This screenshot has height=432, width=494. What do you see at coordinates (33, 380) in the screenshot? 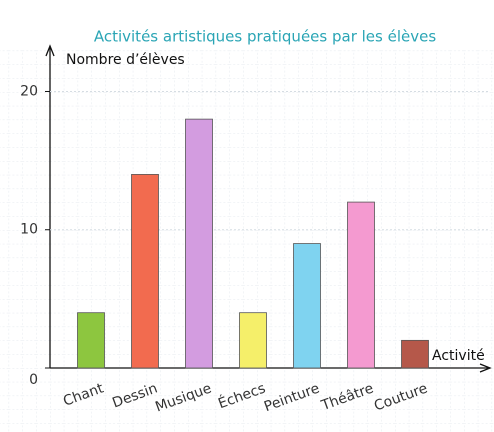
I see `y-tick-label: 0` at bounding box center [33, 380].